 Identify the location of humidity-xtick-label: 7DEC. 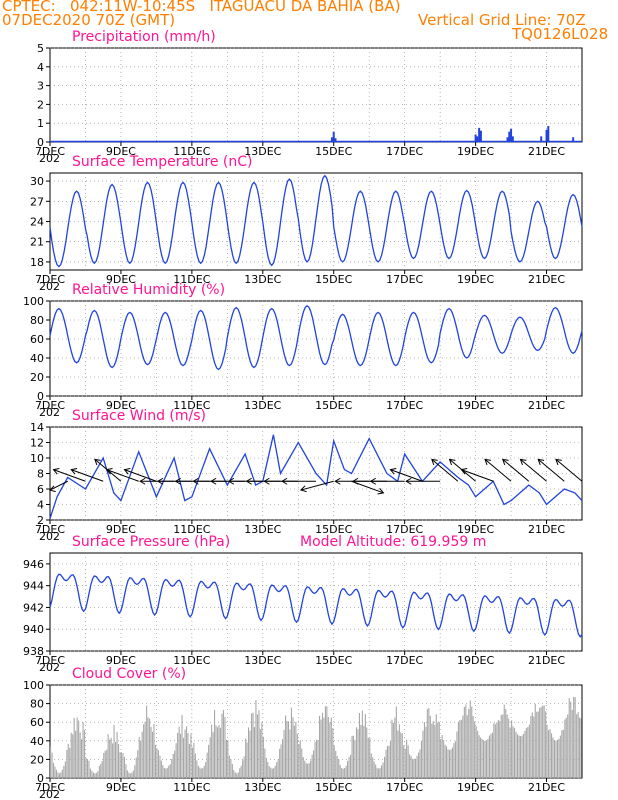
(50, 405).